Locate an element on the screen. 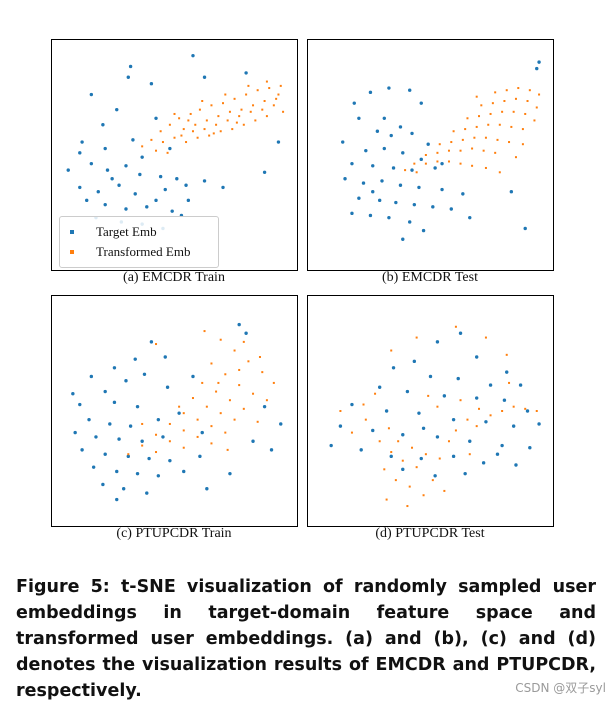  scatter-plot-b is located at coordinates (430, 155).